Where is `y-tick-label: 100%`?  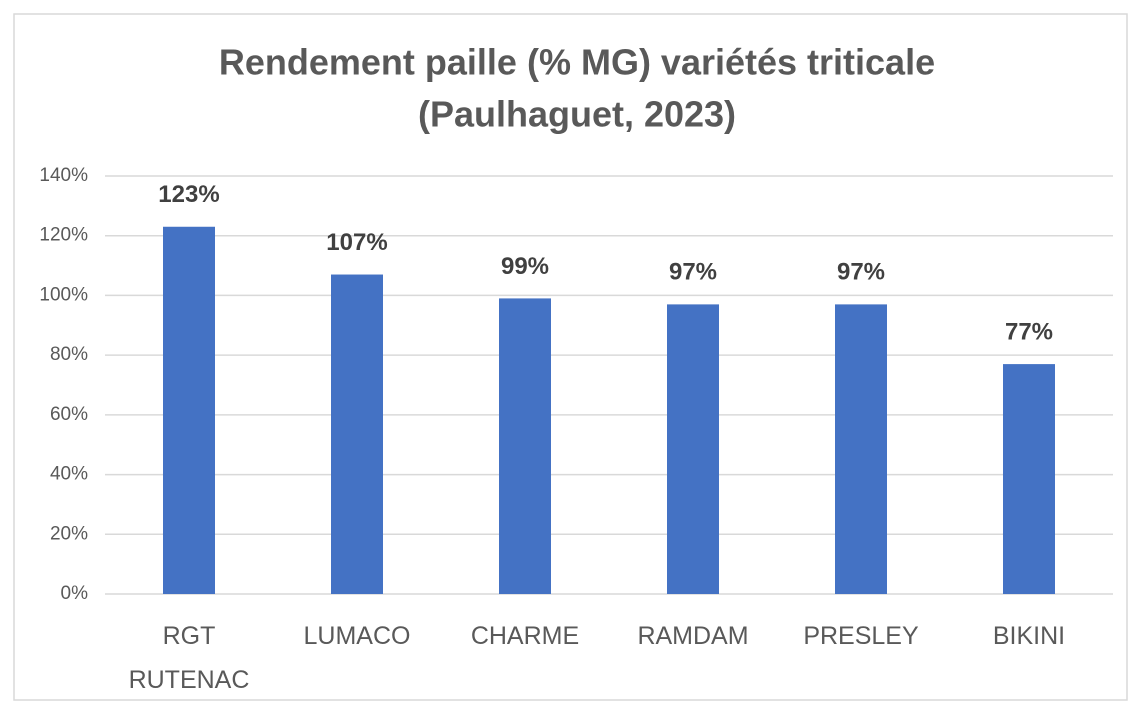 y-tick-label: 100% is located at coordinates (63, 294).